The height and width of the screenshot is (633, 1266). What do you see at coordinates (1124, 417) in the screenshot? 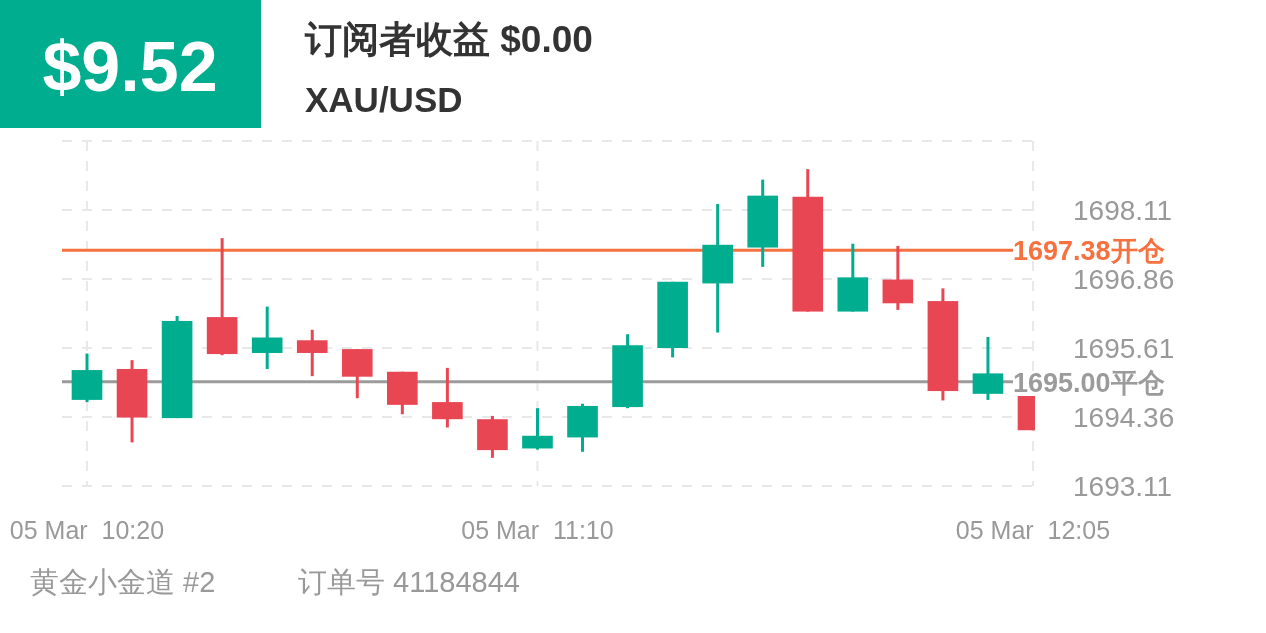
I see `y-tick-label: 1694.36` at bounding box center [1124, 417].